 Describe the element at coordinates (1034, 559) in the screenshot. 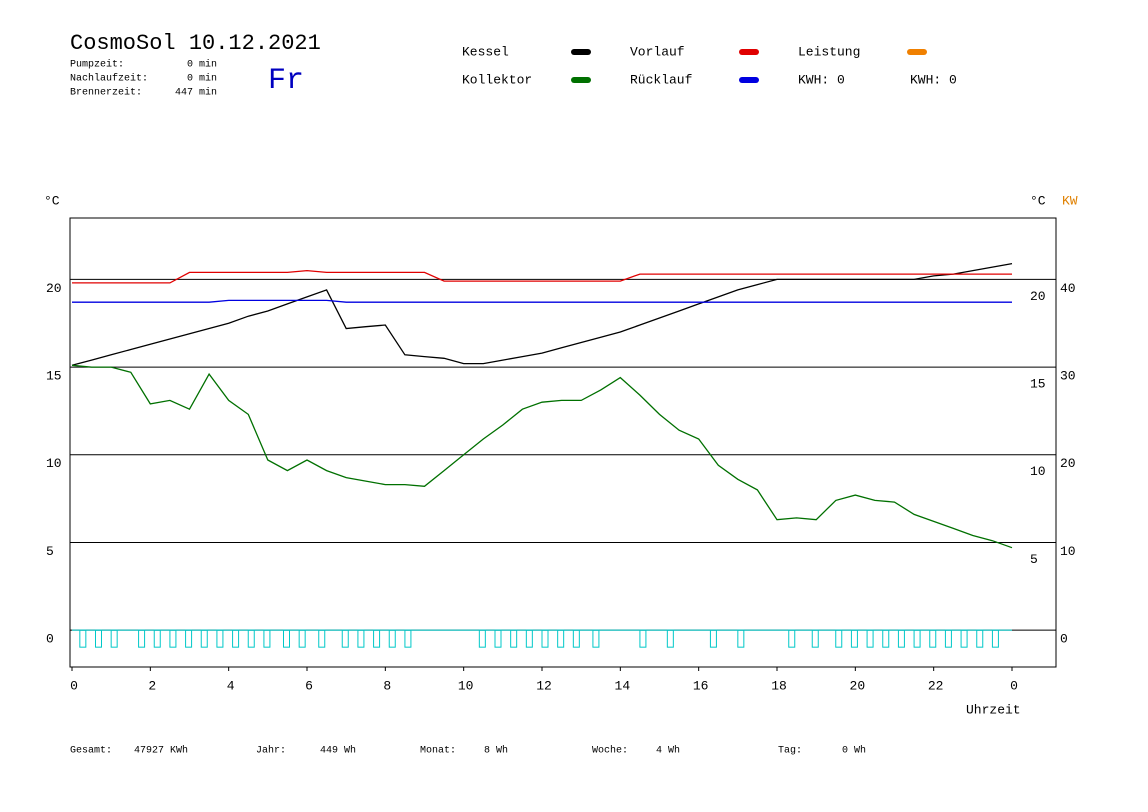

I see `y-right-tick-label: 5` at that location.